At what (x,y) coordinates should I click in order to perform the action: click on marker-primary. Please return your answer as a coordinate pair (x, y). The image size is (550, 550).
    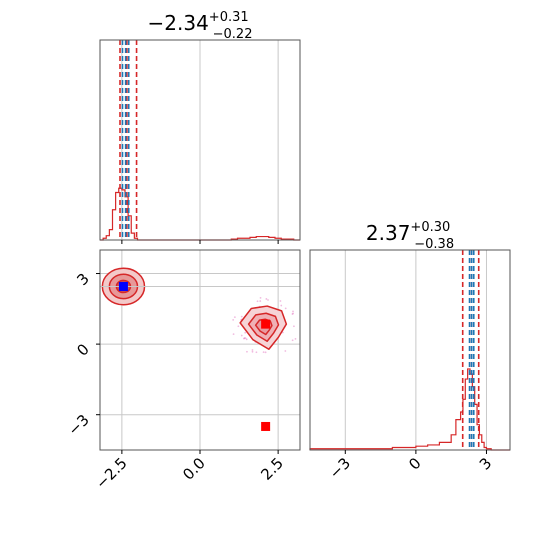
    Looking at the image, I should click on (123, 286).